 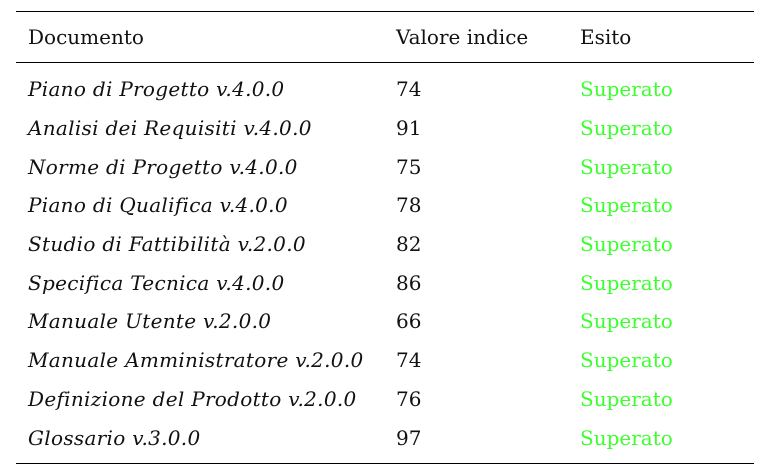 I want to click on table-row: Norme di Progetto v.4.0.0 75 Superato, so click(x=385, y=166).